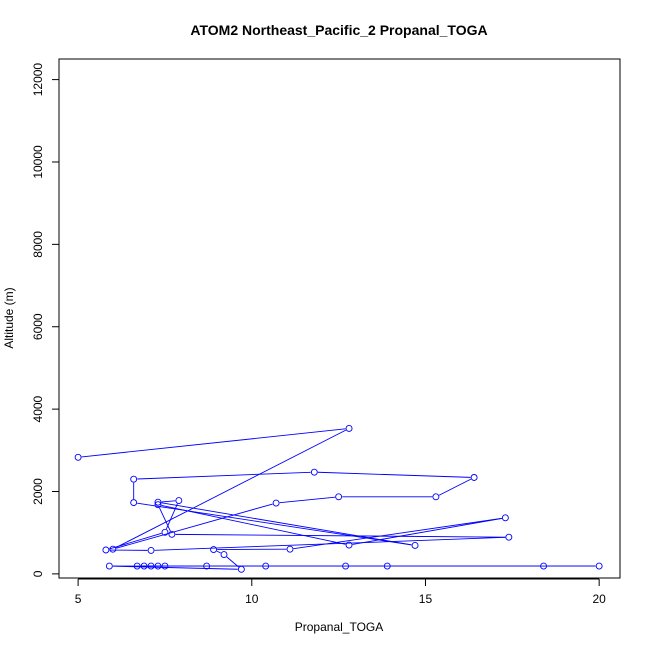  Describe the element at coordinates (38, 491) in the screenshot. I see `y-tick-label: 2000` at that location.